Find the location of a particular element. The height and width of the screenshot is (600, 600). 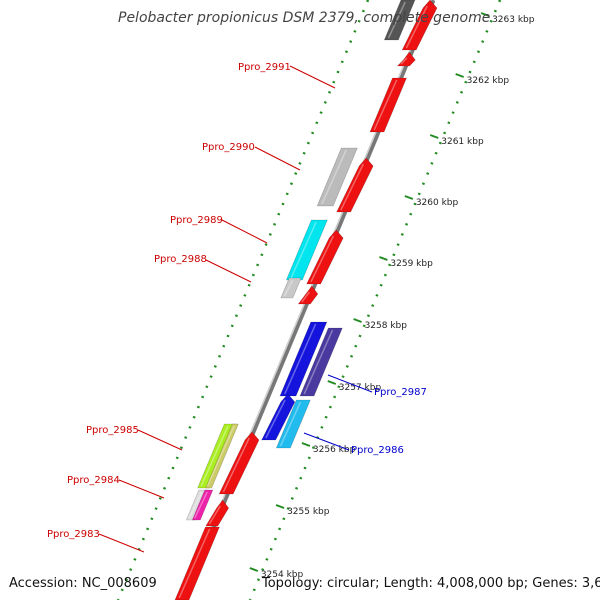

kbp-tick-label: 3258 kbp is located at coordinates (386, 326).